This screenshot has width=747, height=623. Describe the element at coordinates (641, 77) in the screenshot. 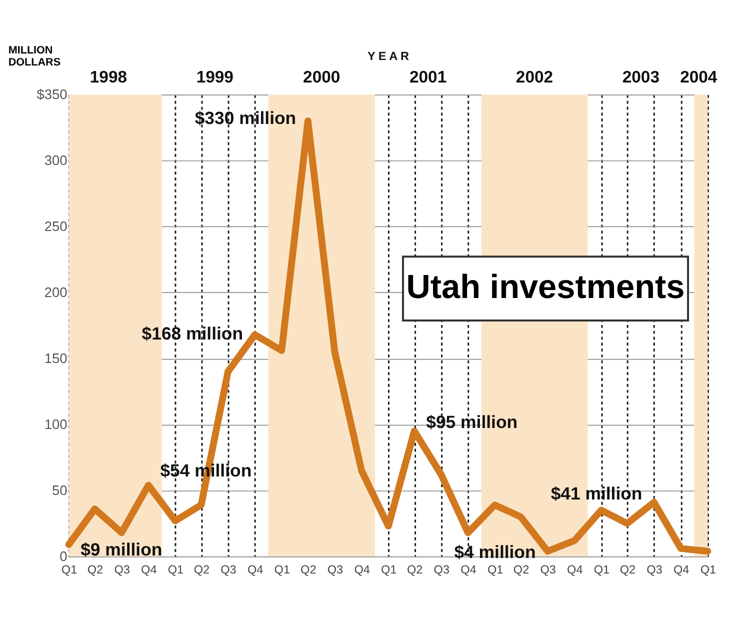

I see `x2-tick-label: 2003` at that location.